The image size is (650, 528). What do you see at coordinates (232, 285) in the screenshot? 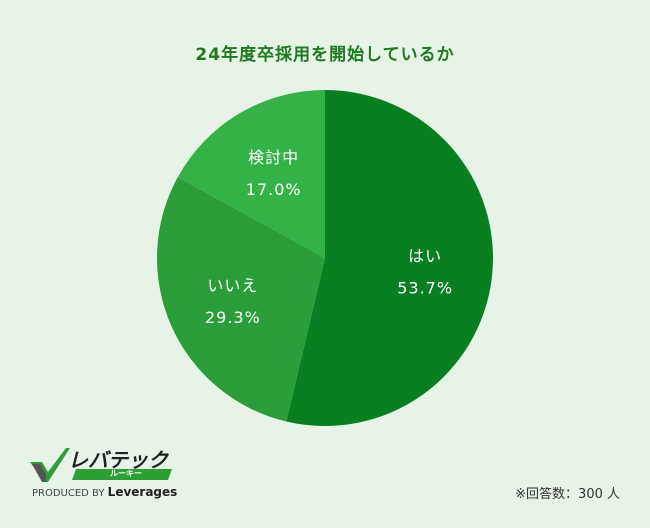
I see `slice-category-label: いいえ` at bounding box center [232, 285].